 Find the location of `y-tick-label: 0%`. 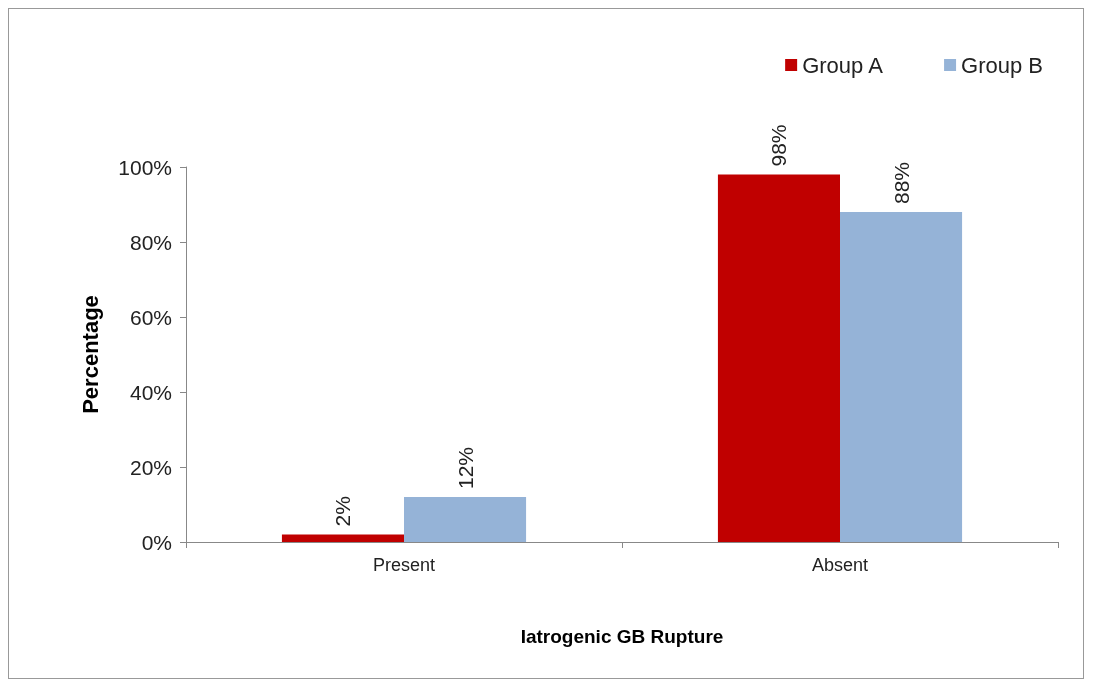

y-tick-label: 0% is located at coordinates (156, 542).